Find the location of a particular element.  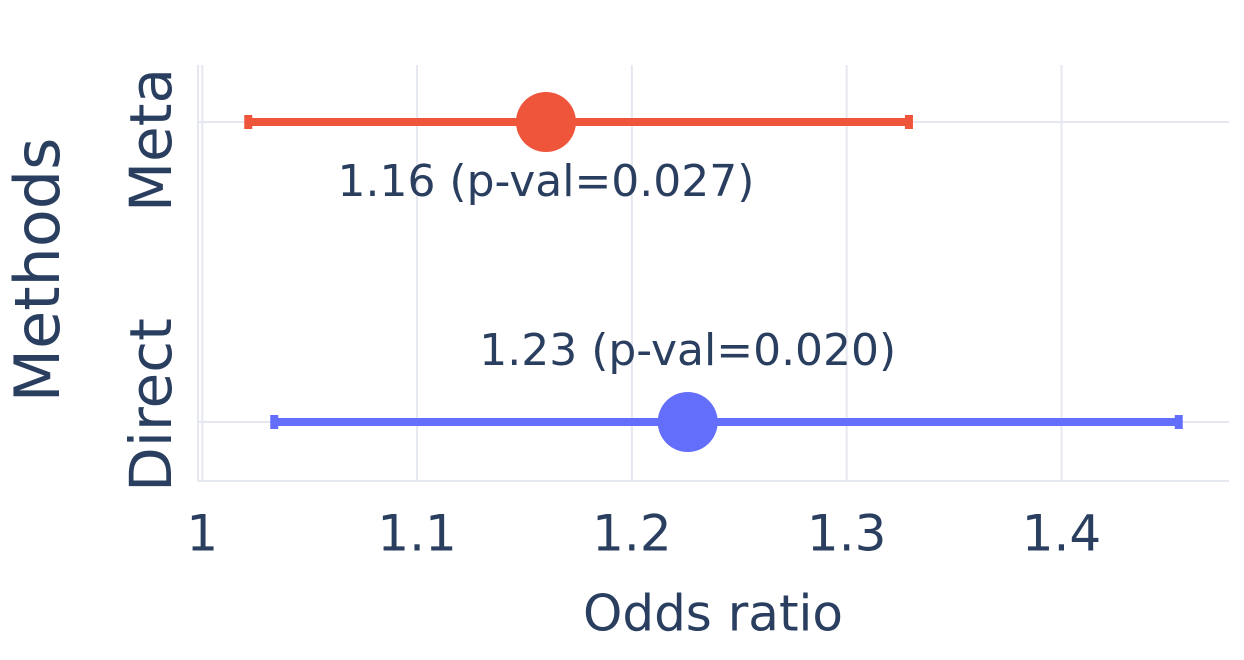

x-tick-label: 1.2 is located at coordinates (632, 534).